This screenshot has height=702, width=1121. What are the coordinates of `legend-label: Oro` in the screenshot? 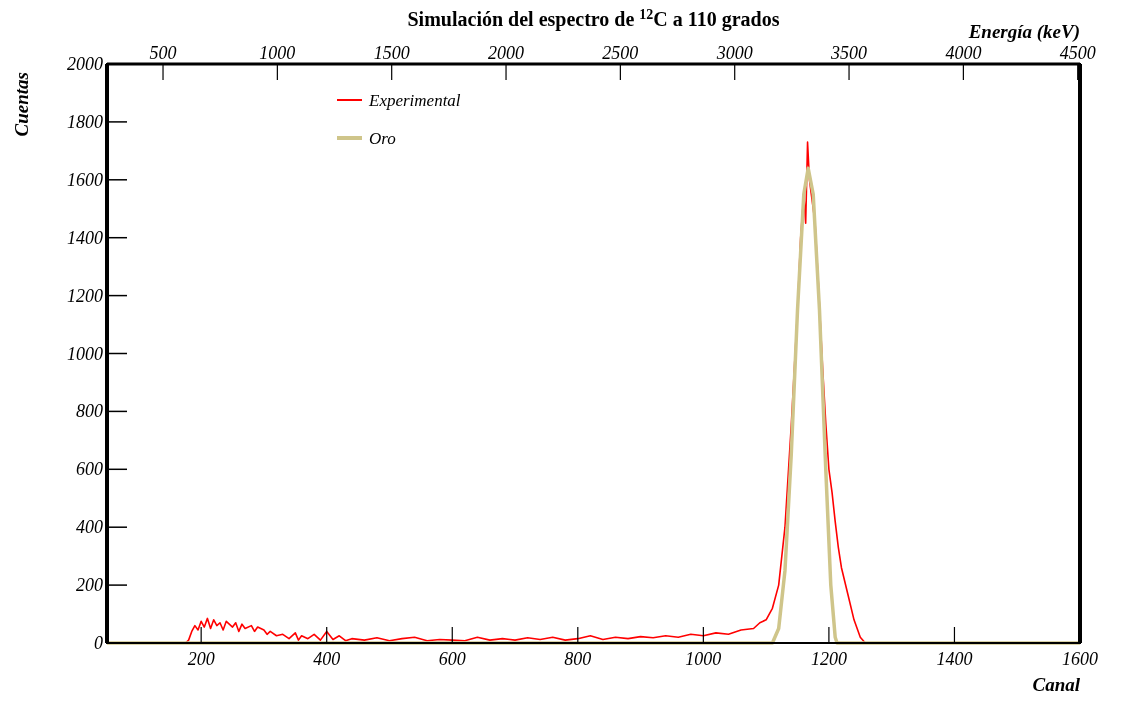 It's located at (382, 138).